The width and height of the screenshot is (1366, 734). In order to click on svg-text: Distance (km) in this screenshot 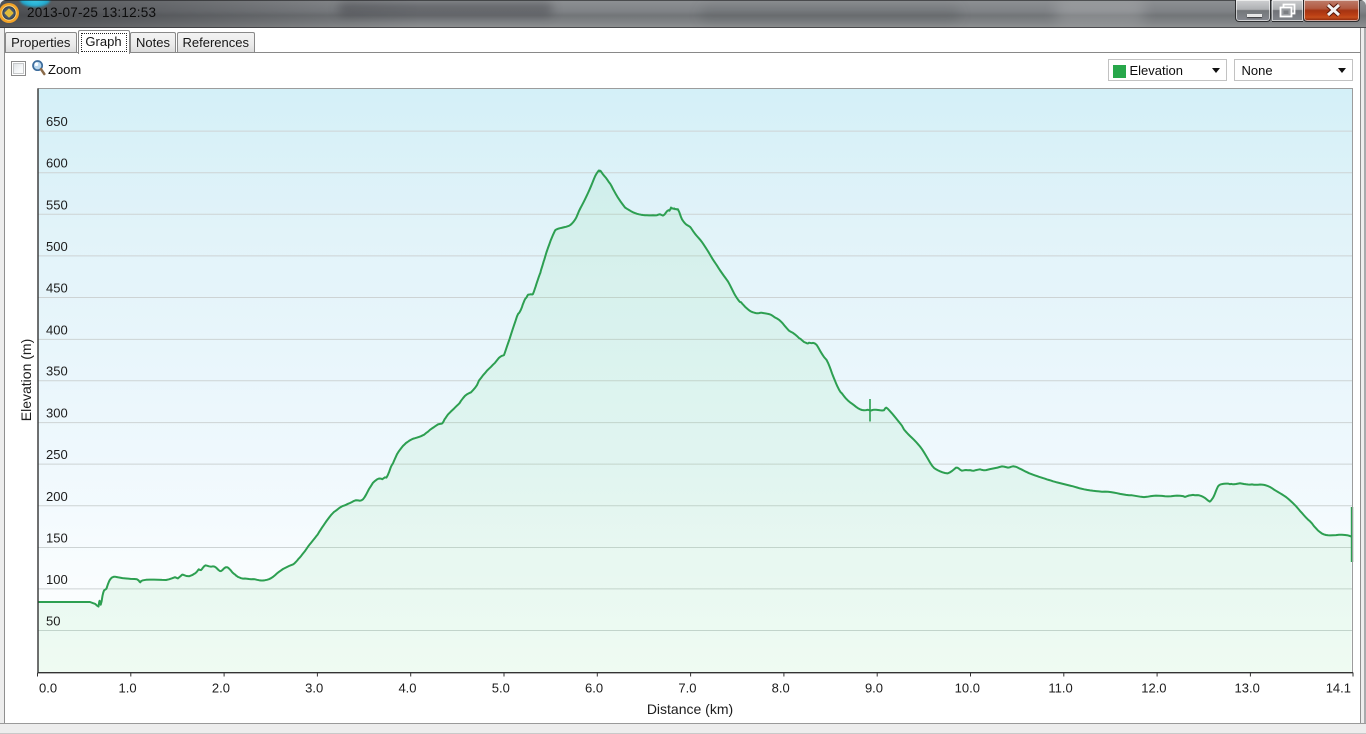, I will do `click(690, 709)`.